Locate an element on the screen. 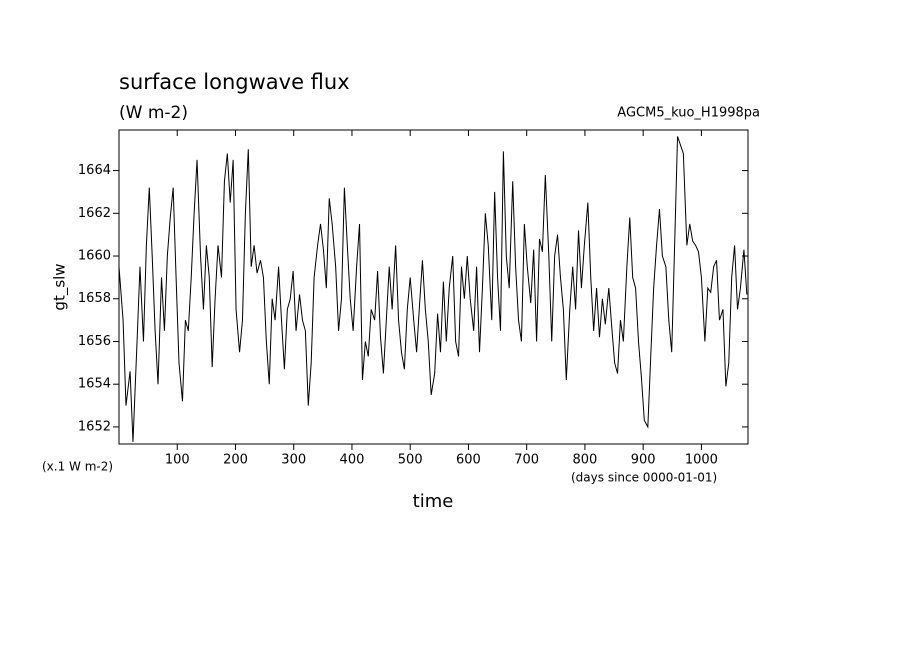 The image size is (904, 654). x-tick-label: 300 is located at coordinates (293, 460).